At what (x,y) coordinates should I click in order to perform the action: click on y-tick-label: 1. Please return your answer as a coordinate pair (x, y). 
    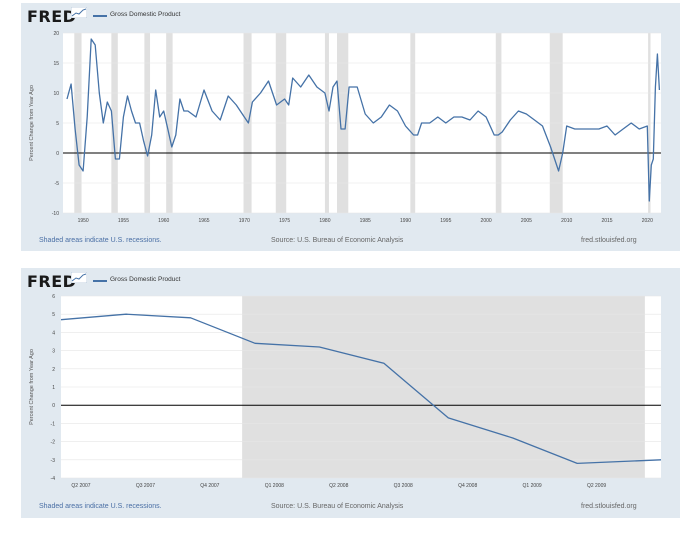
    Looking at the image, I should click on (53, 388).